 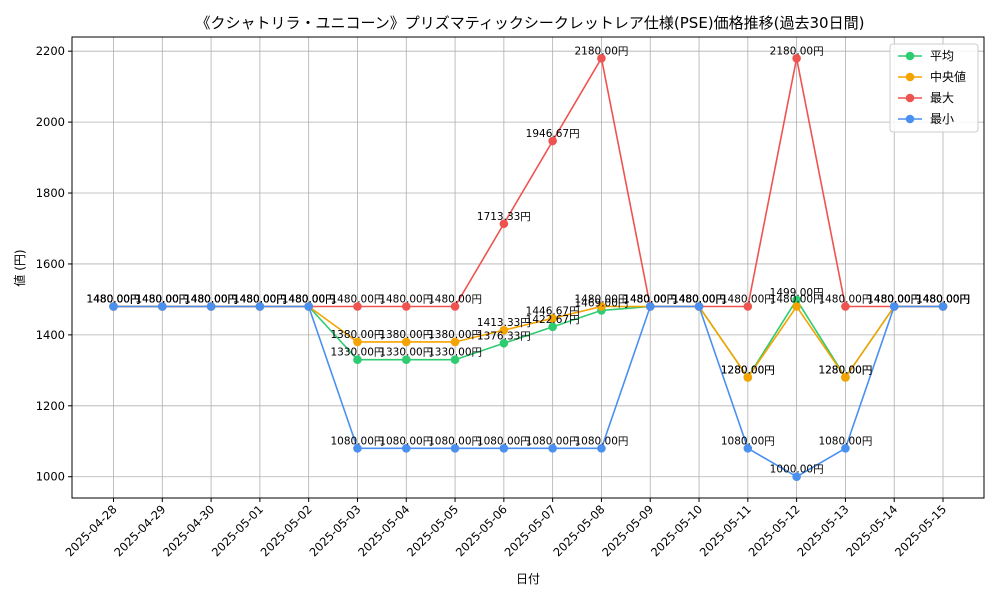 I want to click on legend-label: 最大, so click(x=942, y=98).